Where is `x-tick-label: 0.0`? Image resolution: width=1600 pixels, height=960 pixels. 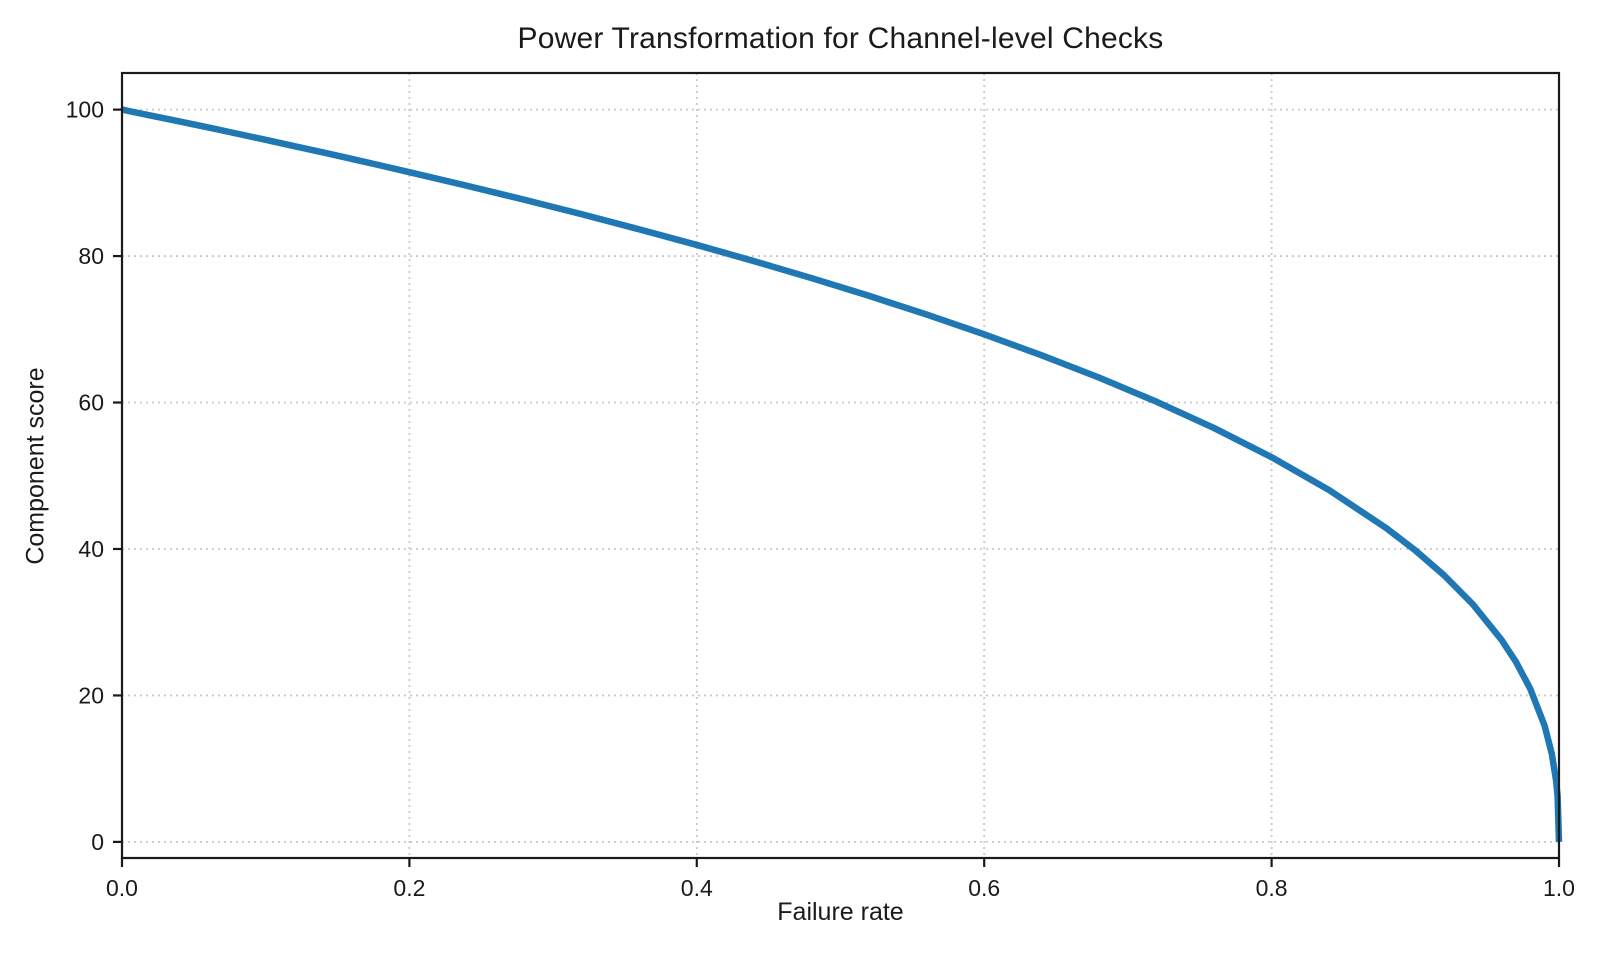
x-tick-label: 0.0 is located at coordinates (122, 888).